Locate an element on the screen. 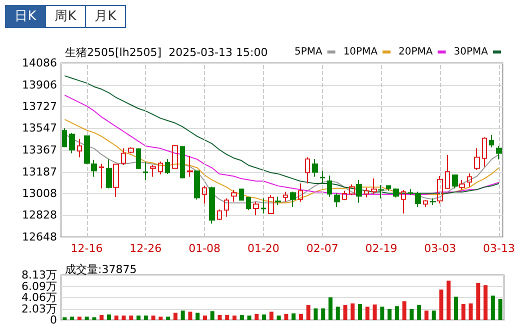  y-tick-label: 6.09万 is located at coordinates (39, 286).